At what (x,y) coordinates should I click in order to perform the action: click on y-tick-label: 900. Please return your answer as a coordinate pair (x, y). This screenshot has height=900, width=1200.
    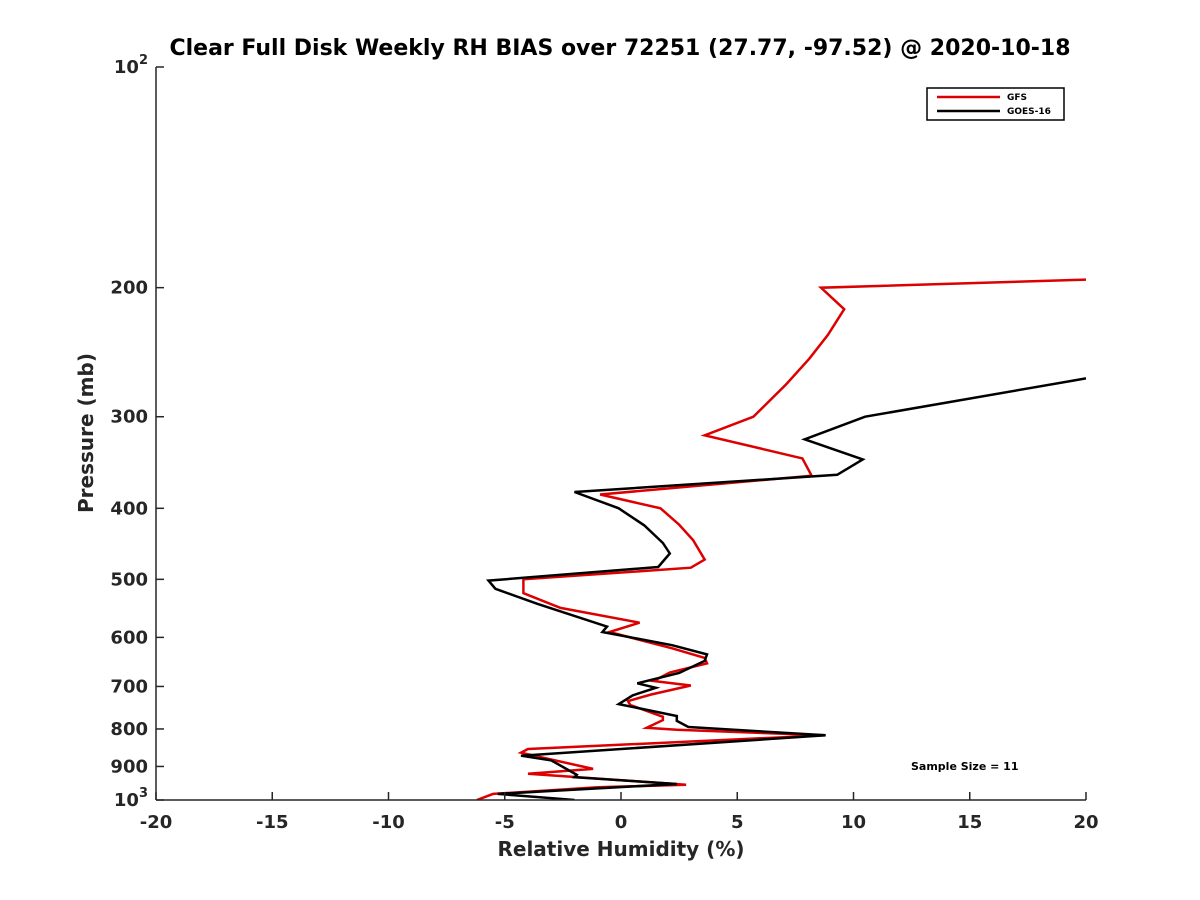
    Looking at the image, I should click on (129, 766).